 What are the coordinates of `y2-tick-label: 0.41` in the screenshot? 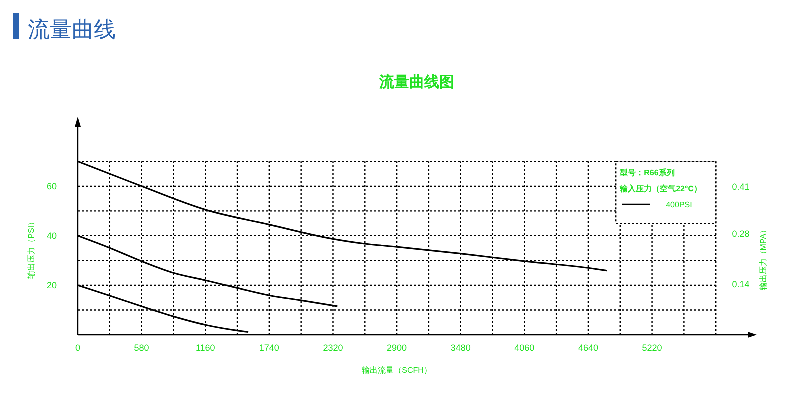 It's located at (741, 187).